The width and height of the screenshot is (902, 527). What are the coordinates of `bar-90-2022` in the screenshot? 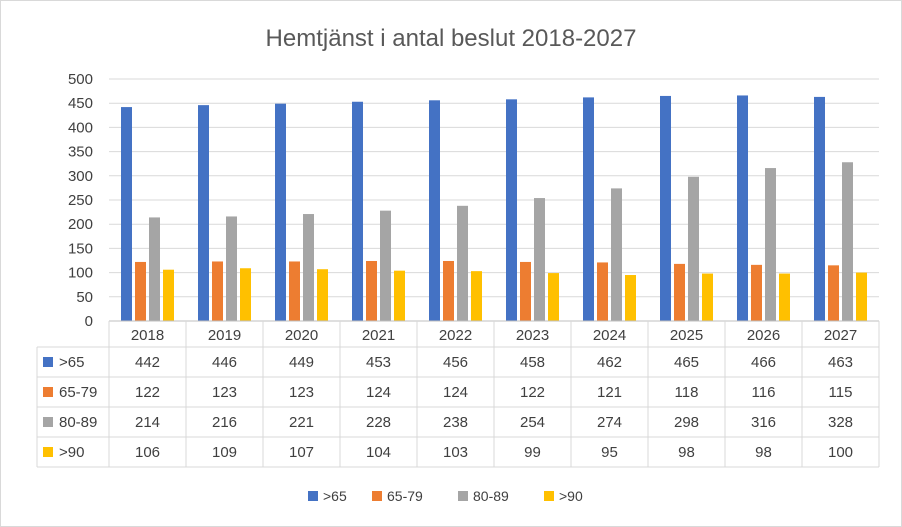 It's located at (476, 296).